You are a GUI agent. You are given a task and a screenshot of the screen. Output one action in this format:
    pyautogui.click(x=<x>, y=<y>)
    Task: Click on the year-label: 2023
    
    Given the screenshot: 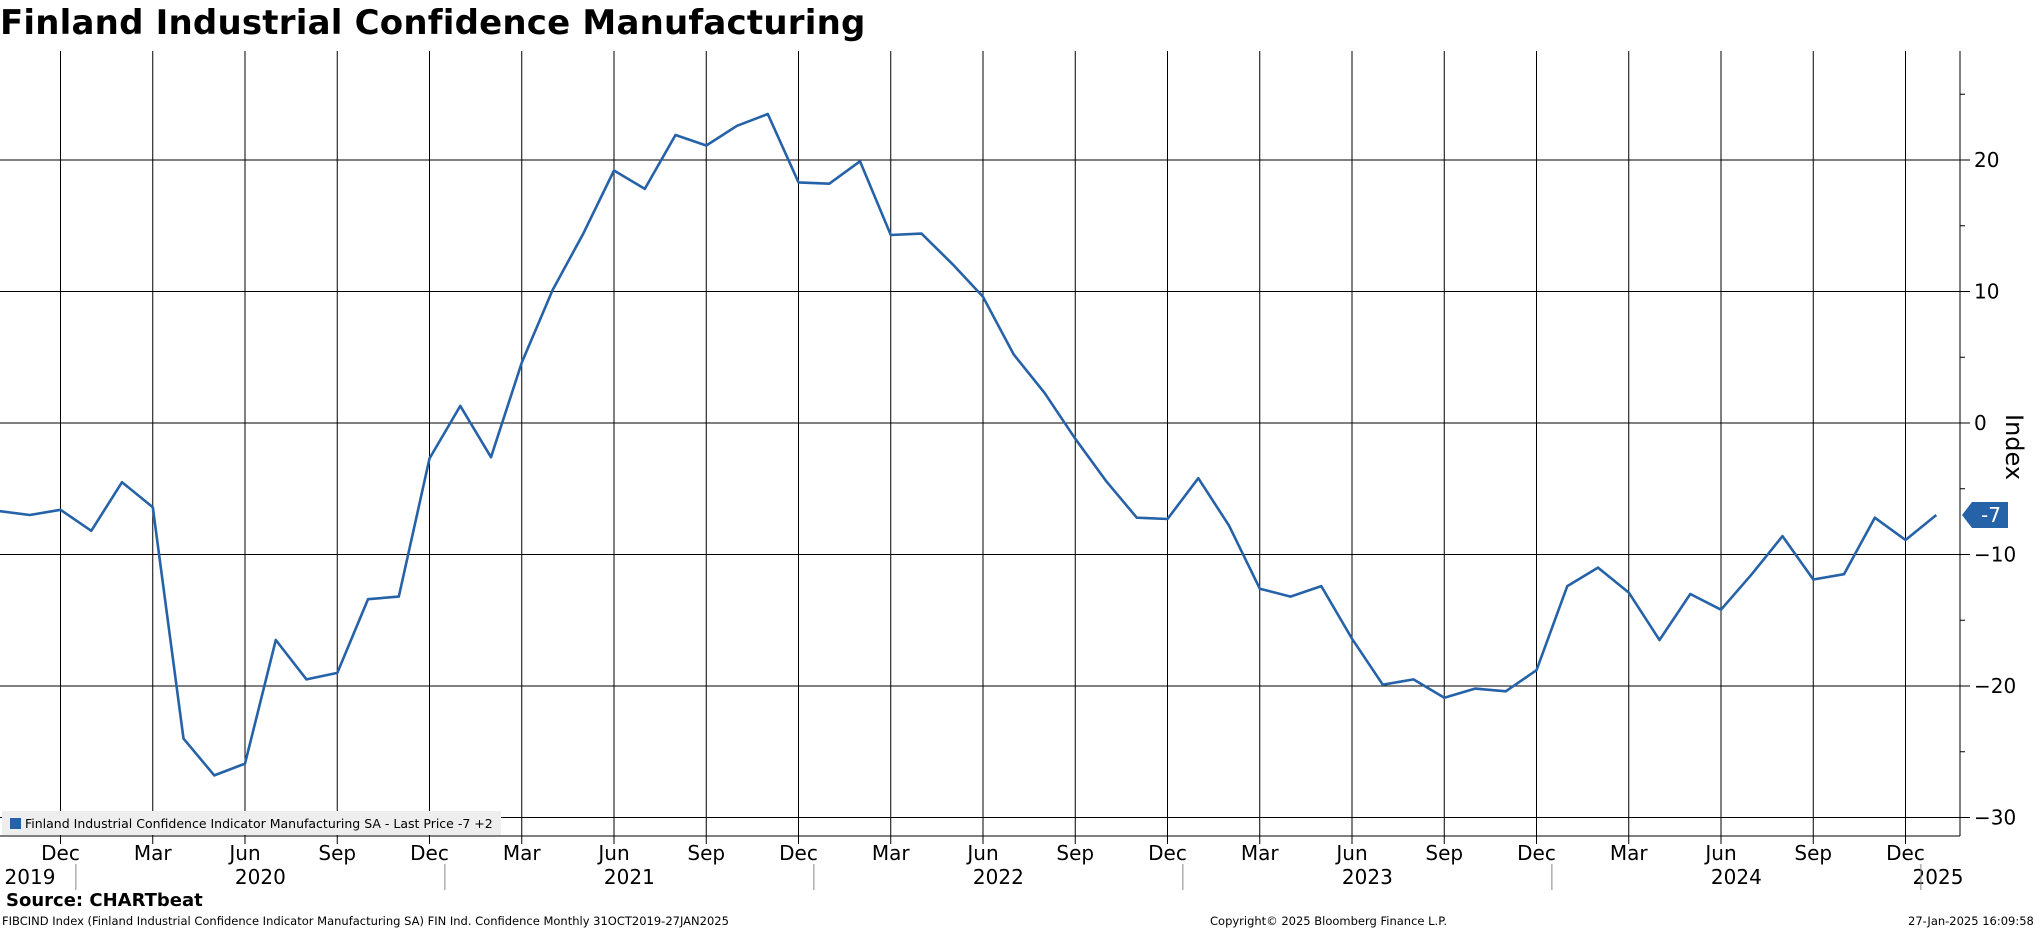 What is the action you would take?
    pyautogui.click(x=1367, y=877)
    